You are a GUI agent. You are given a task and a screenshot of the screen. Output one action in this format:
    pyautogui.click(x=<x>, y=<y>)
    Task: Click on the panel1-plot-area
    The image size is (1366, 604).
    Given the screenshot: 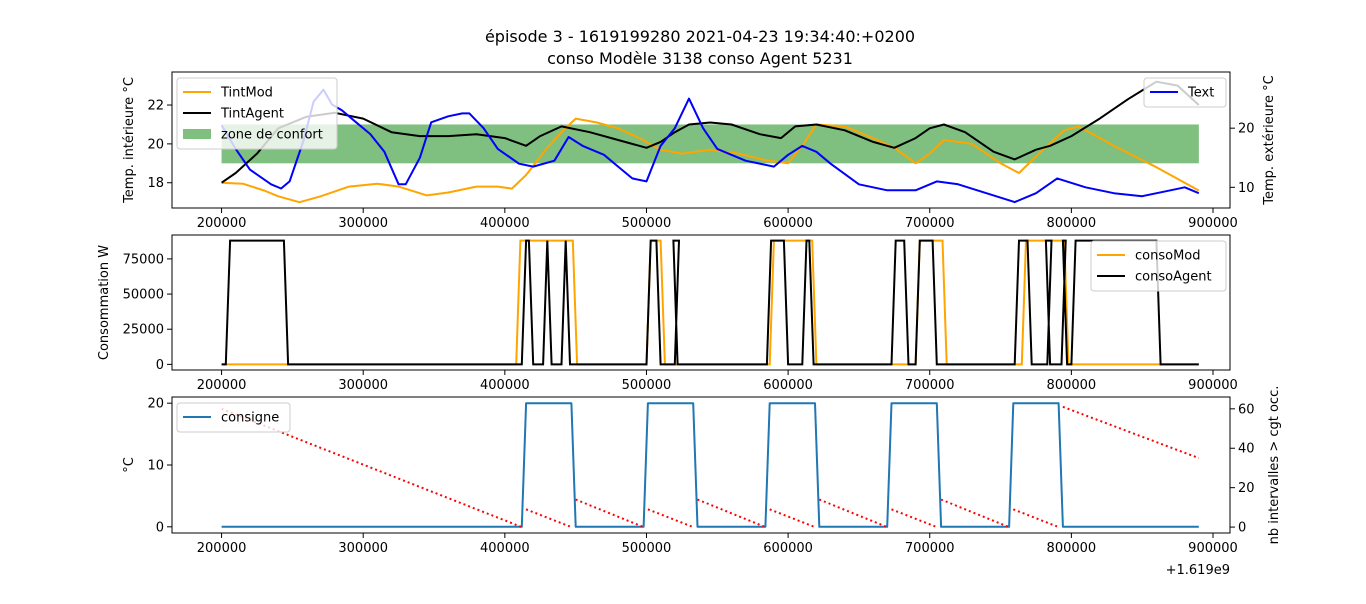 What is the action you would take?
    pyautogui.click(x=710, y=142)
    